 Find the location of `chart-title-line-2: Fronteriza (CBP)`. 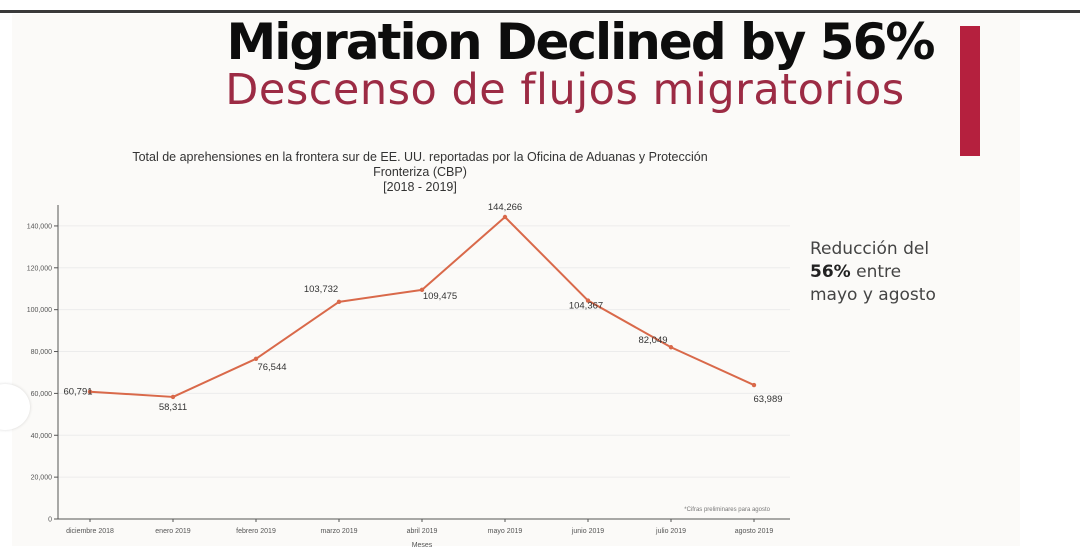

chart-title-line-2: Fronteriza (CBP) is located at coordinates (420, 172).